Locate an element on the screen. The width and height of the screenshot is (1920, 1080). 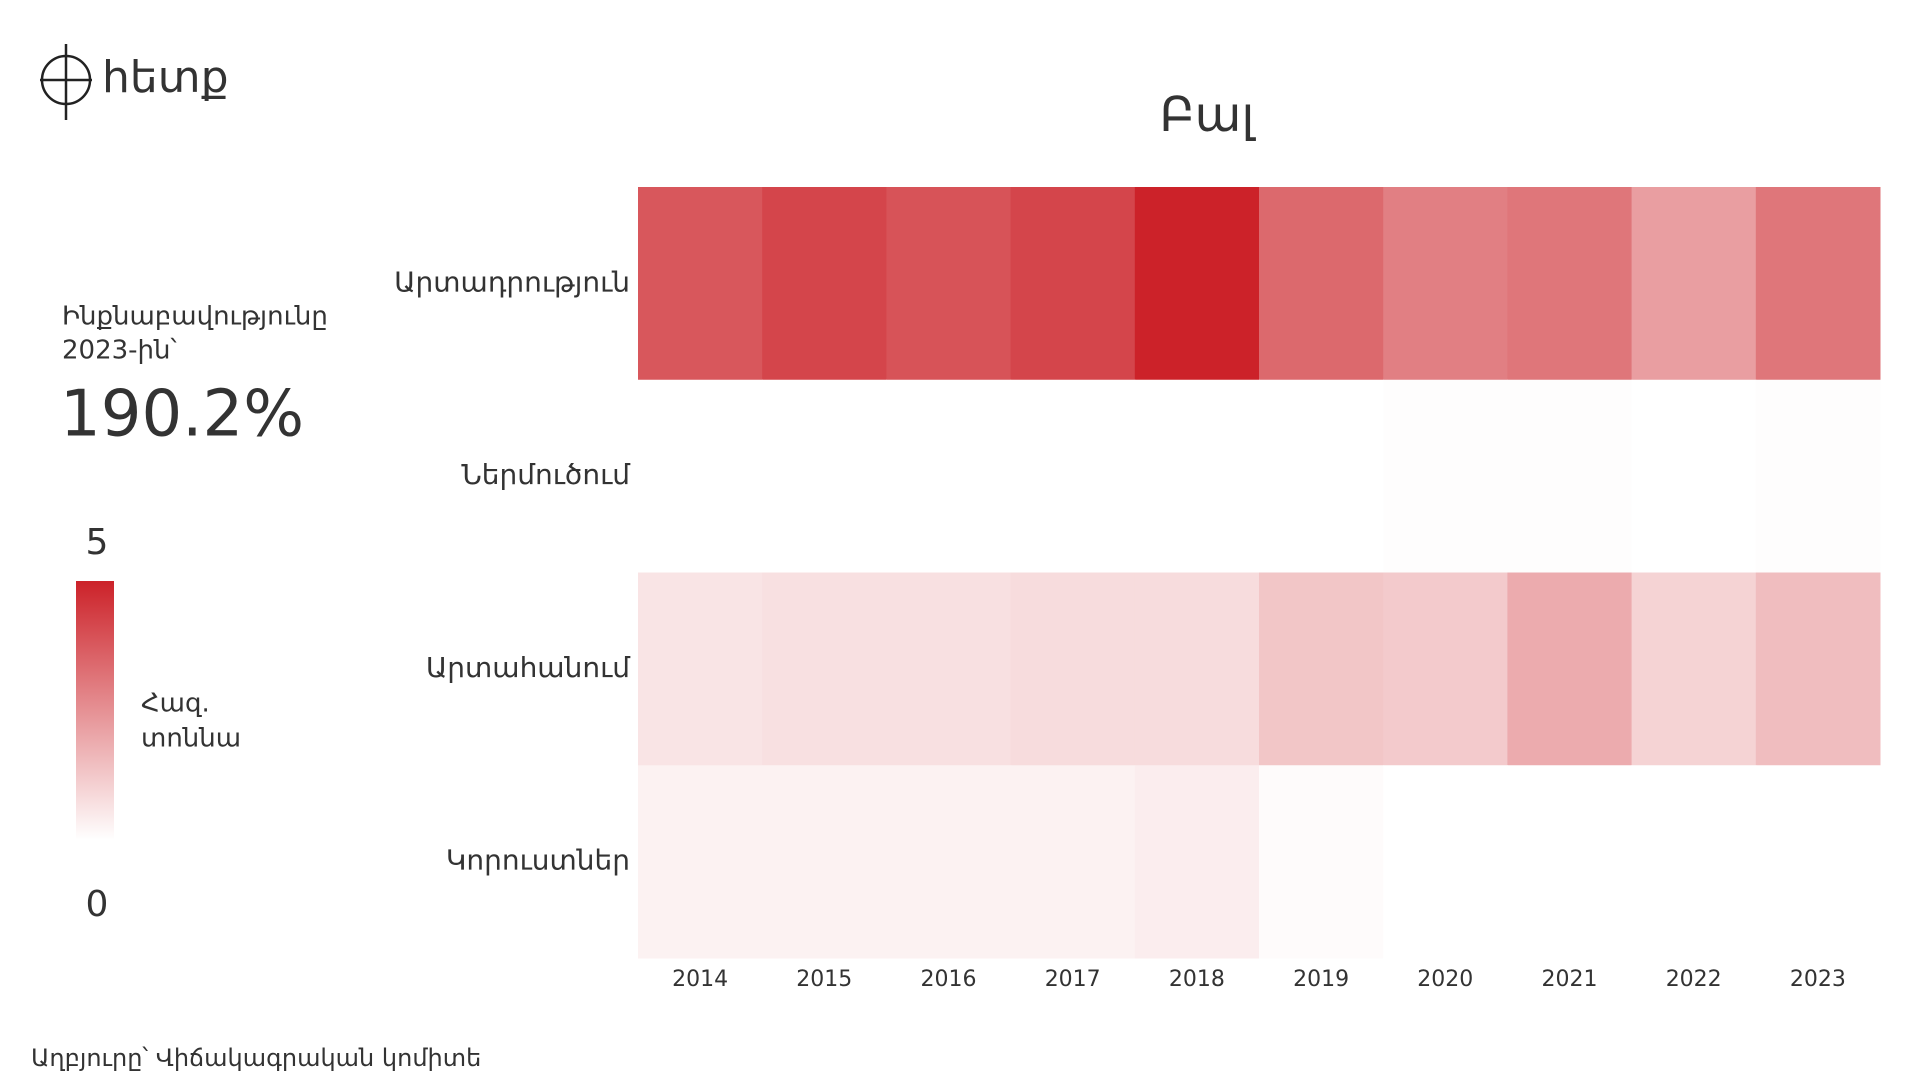
chart-title: Բալ is located at coordinates (1208, 115).